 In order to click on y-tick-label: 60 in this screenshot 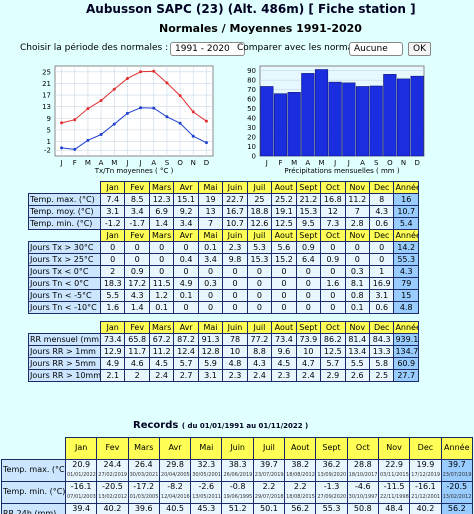, I will do `click(251, 100)`.